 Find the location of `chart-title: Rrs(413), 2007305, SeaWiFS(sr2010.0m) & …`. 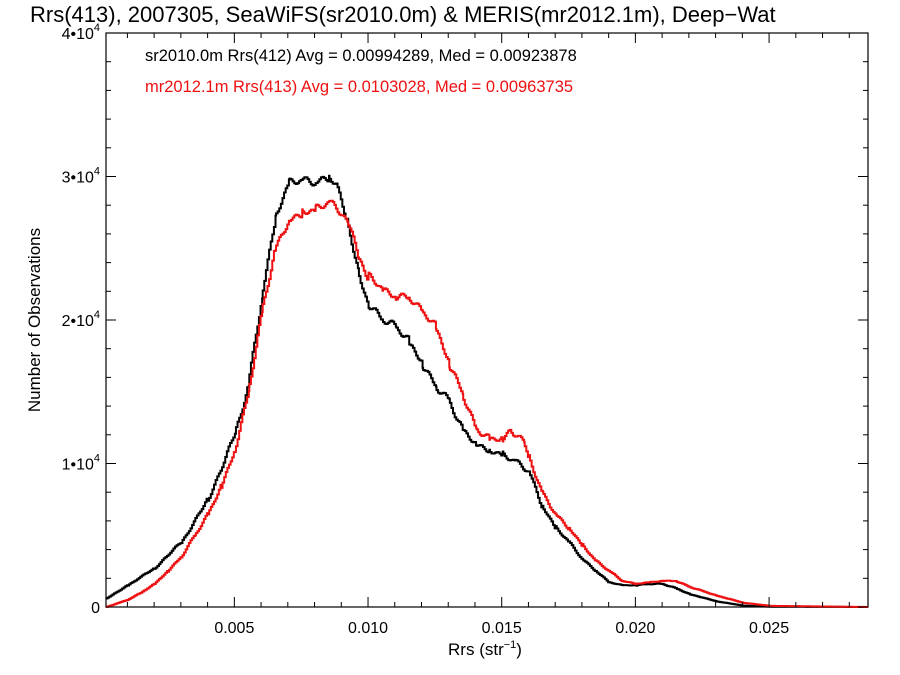

chart-title: Rrs(413), 2007305, SeaWiFS(sr2010.0m) & … is located at coordinates (403, 14).